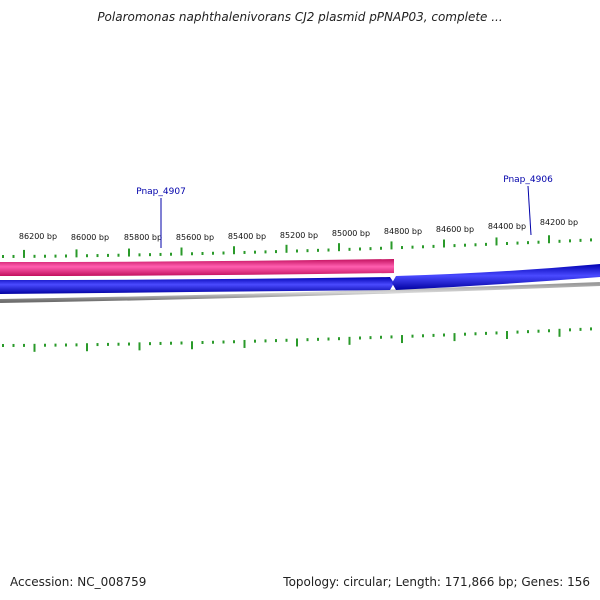  I want to click on tick-label: 85400 bp, so click(247, 236).